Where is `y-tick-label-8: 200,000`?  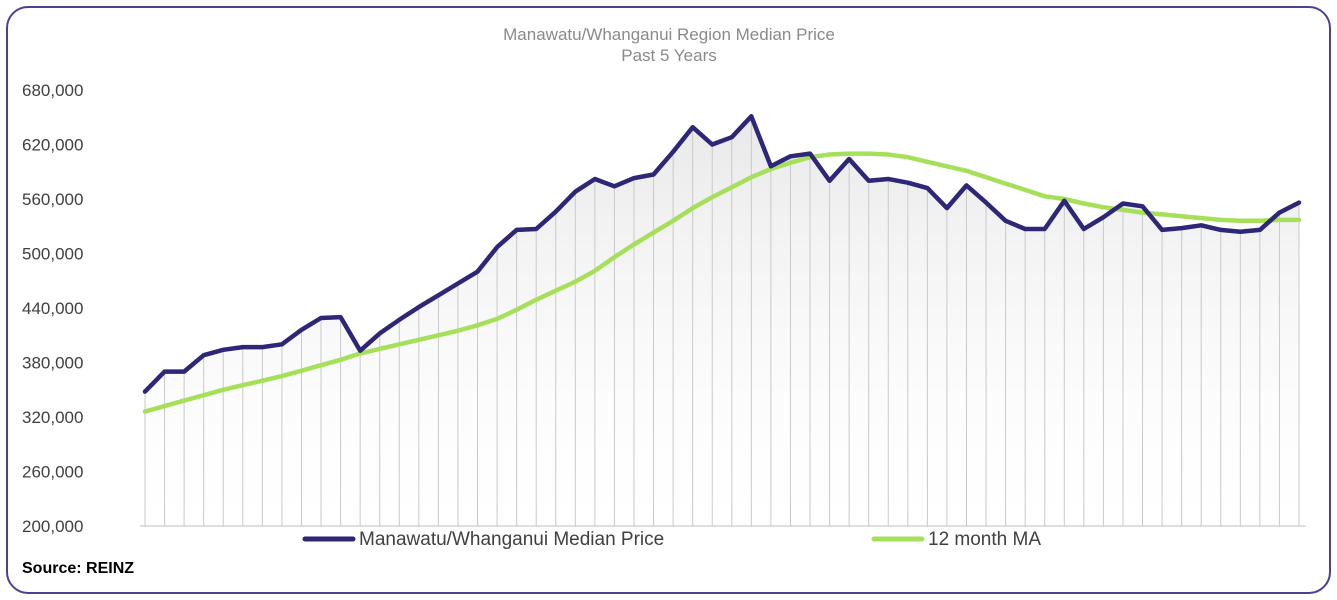 y-tick-label-8: 200,000 is located at coordinates (52, 526).